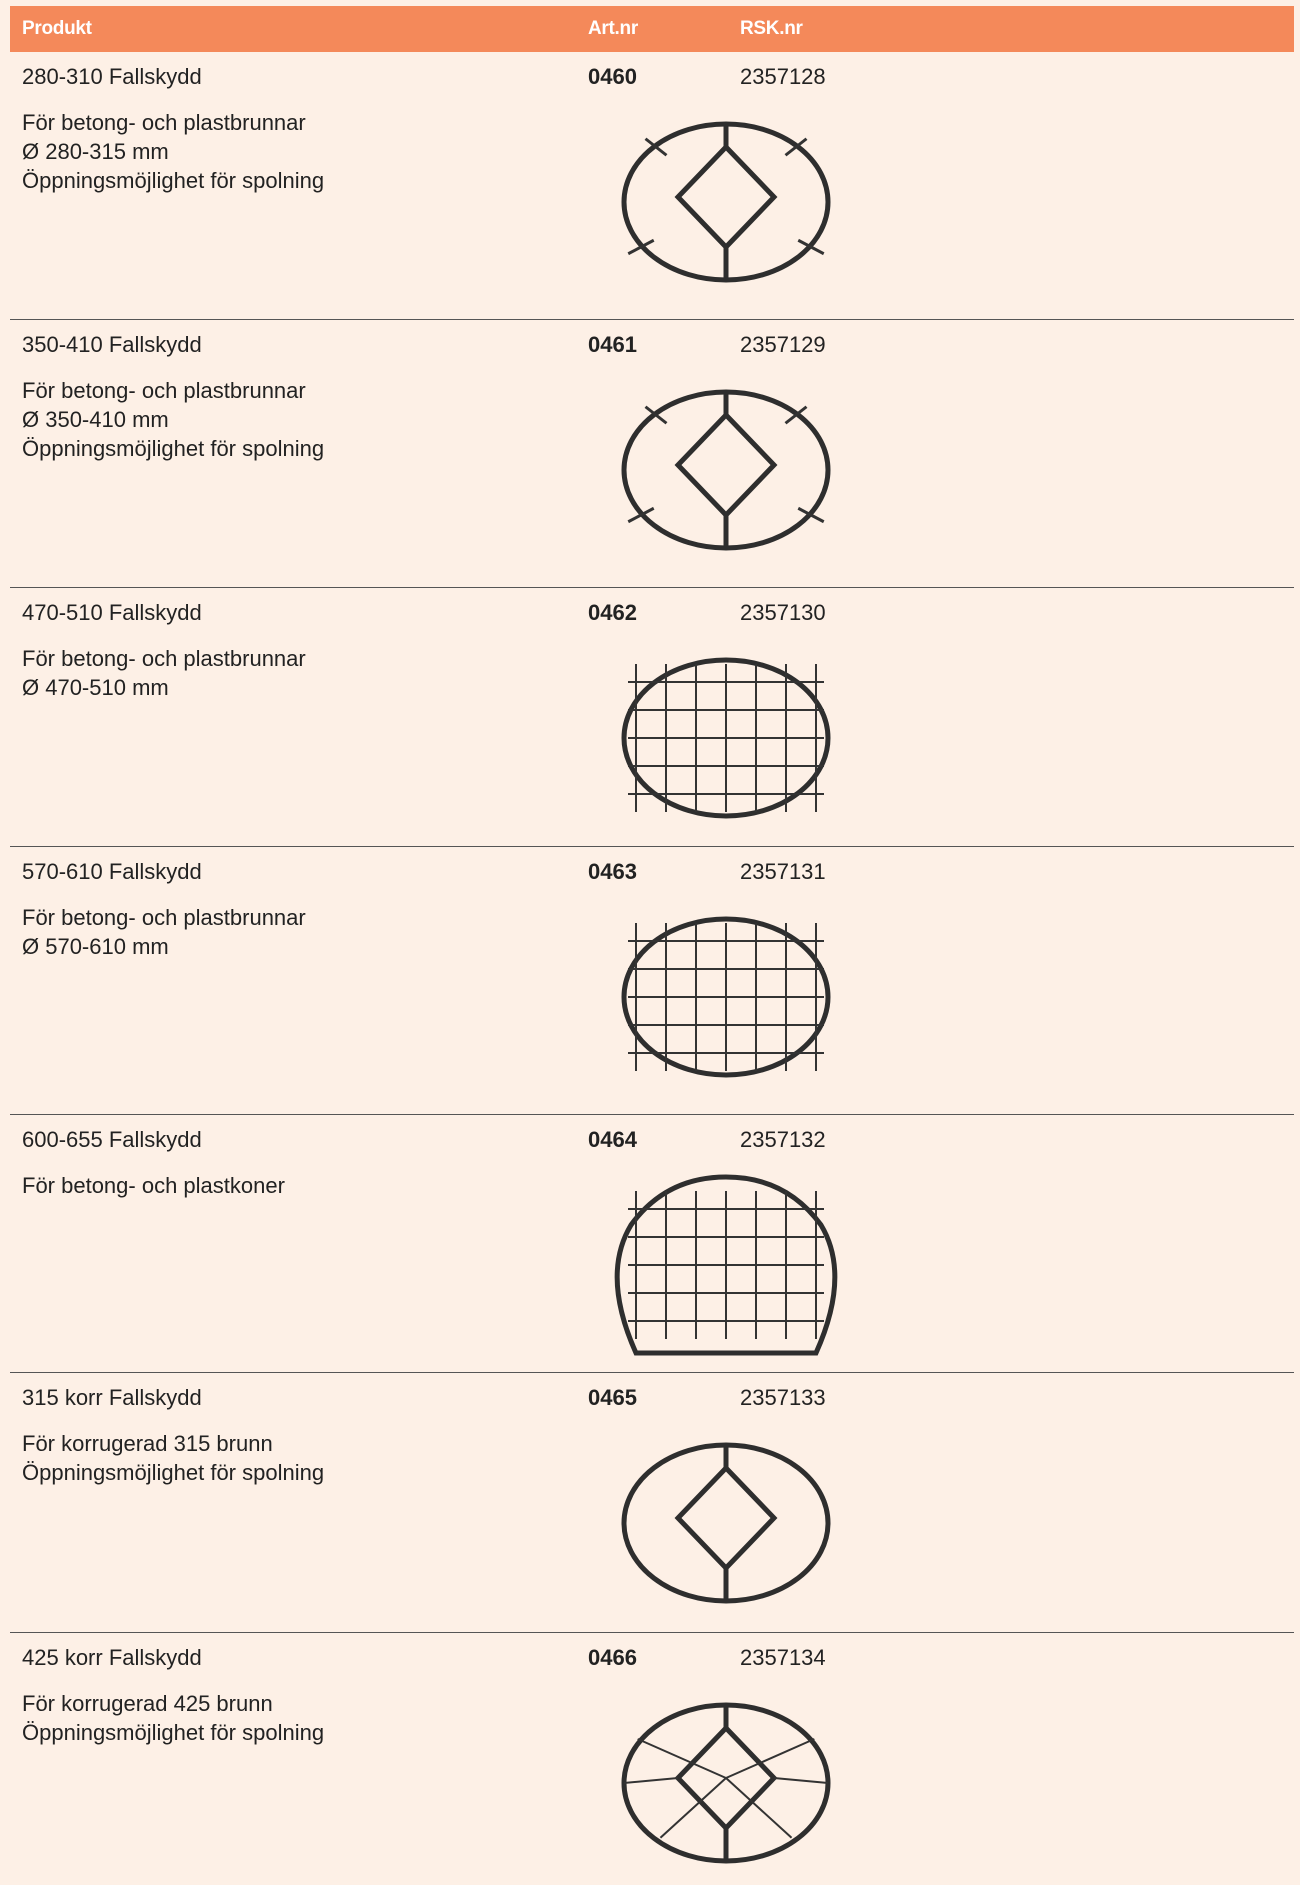 The height and width of the screenshot is (1885, 1300). What do you see at coordinates (771, 28) in the screenshot?
I see `header-cell: RSK.nr` at bounding box center [771, 28].